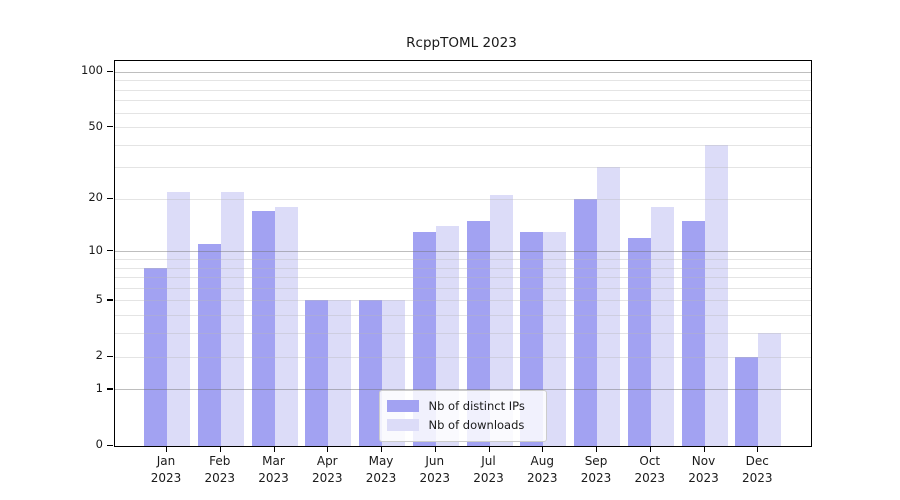 This screenshot has width=900, height=500. What do you see at coordinates (435, 469) in the screenshot?
I see `x-tick-label-jun: Jun 2023` at bounding box center [435, 469].